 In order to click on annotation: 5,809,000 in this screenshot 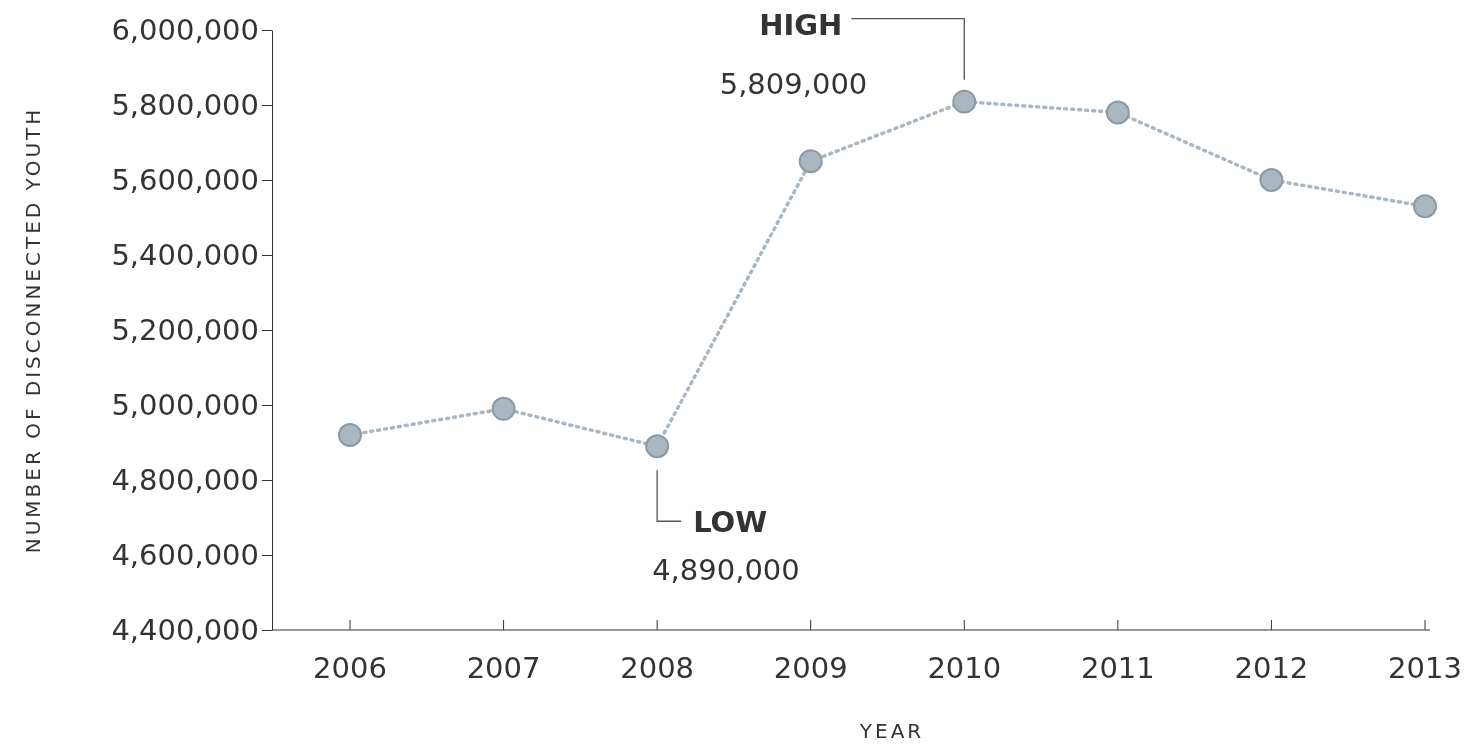, I will do `click(793, 83)`.